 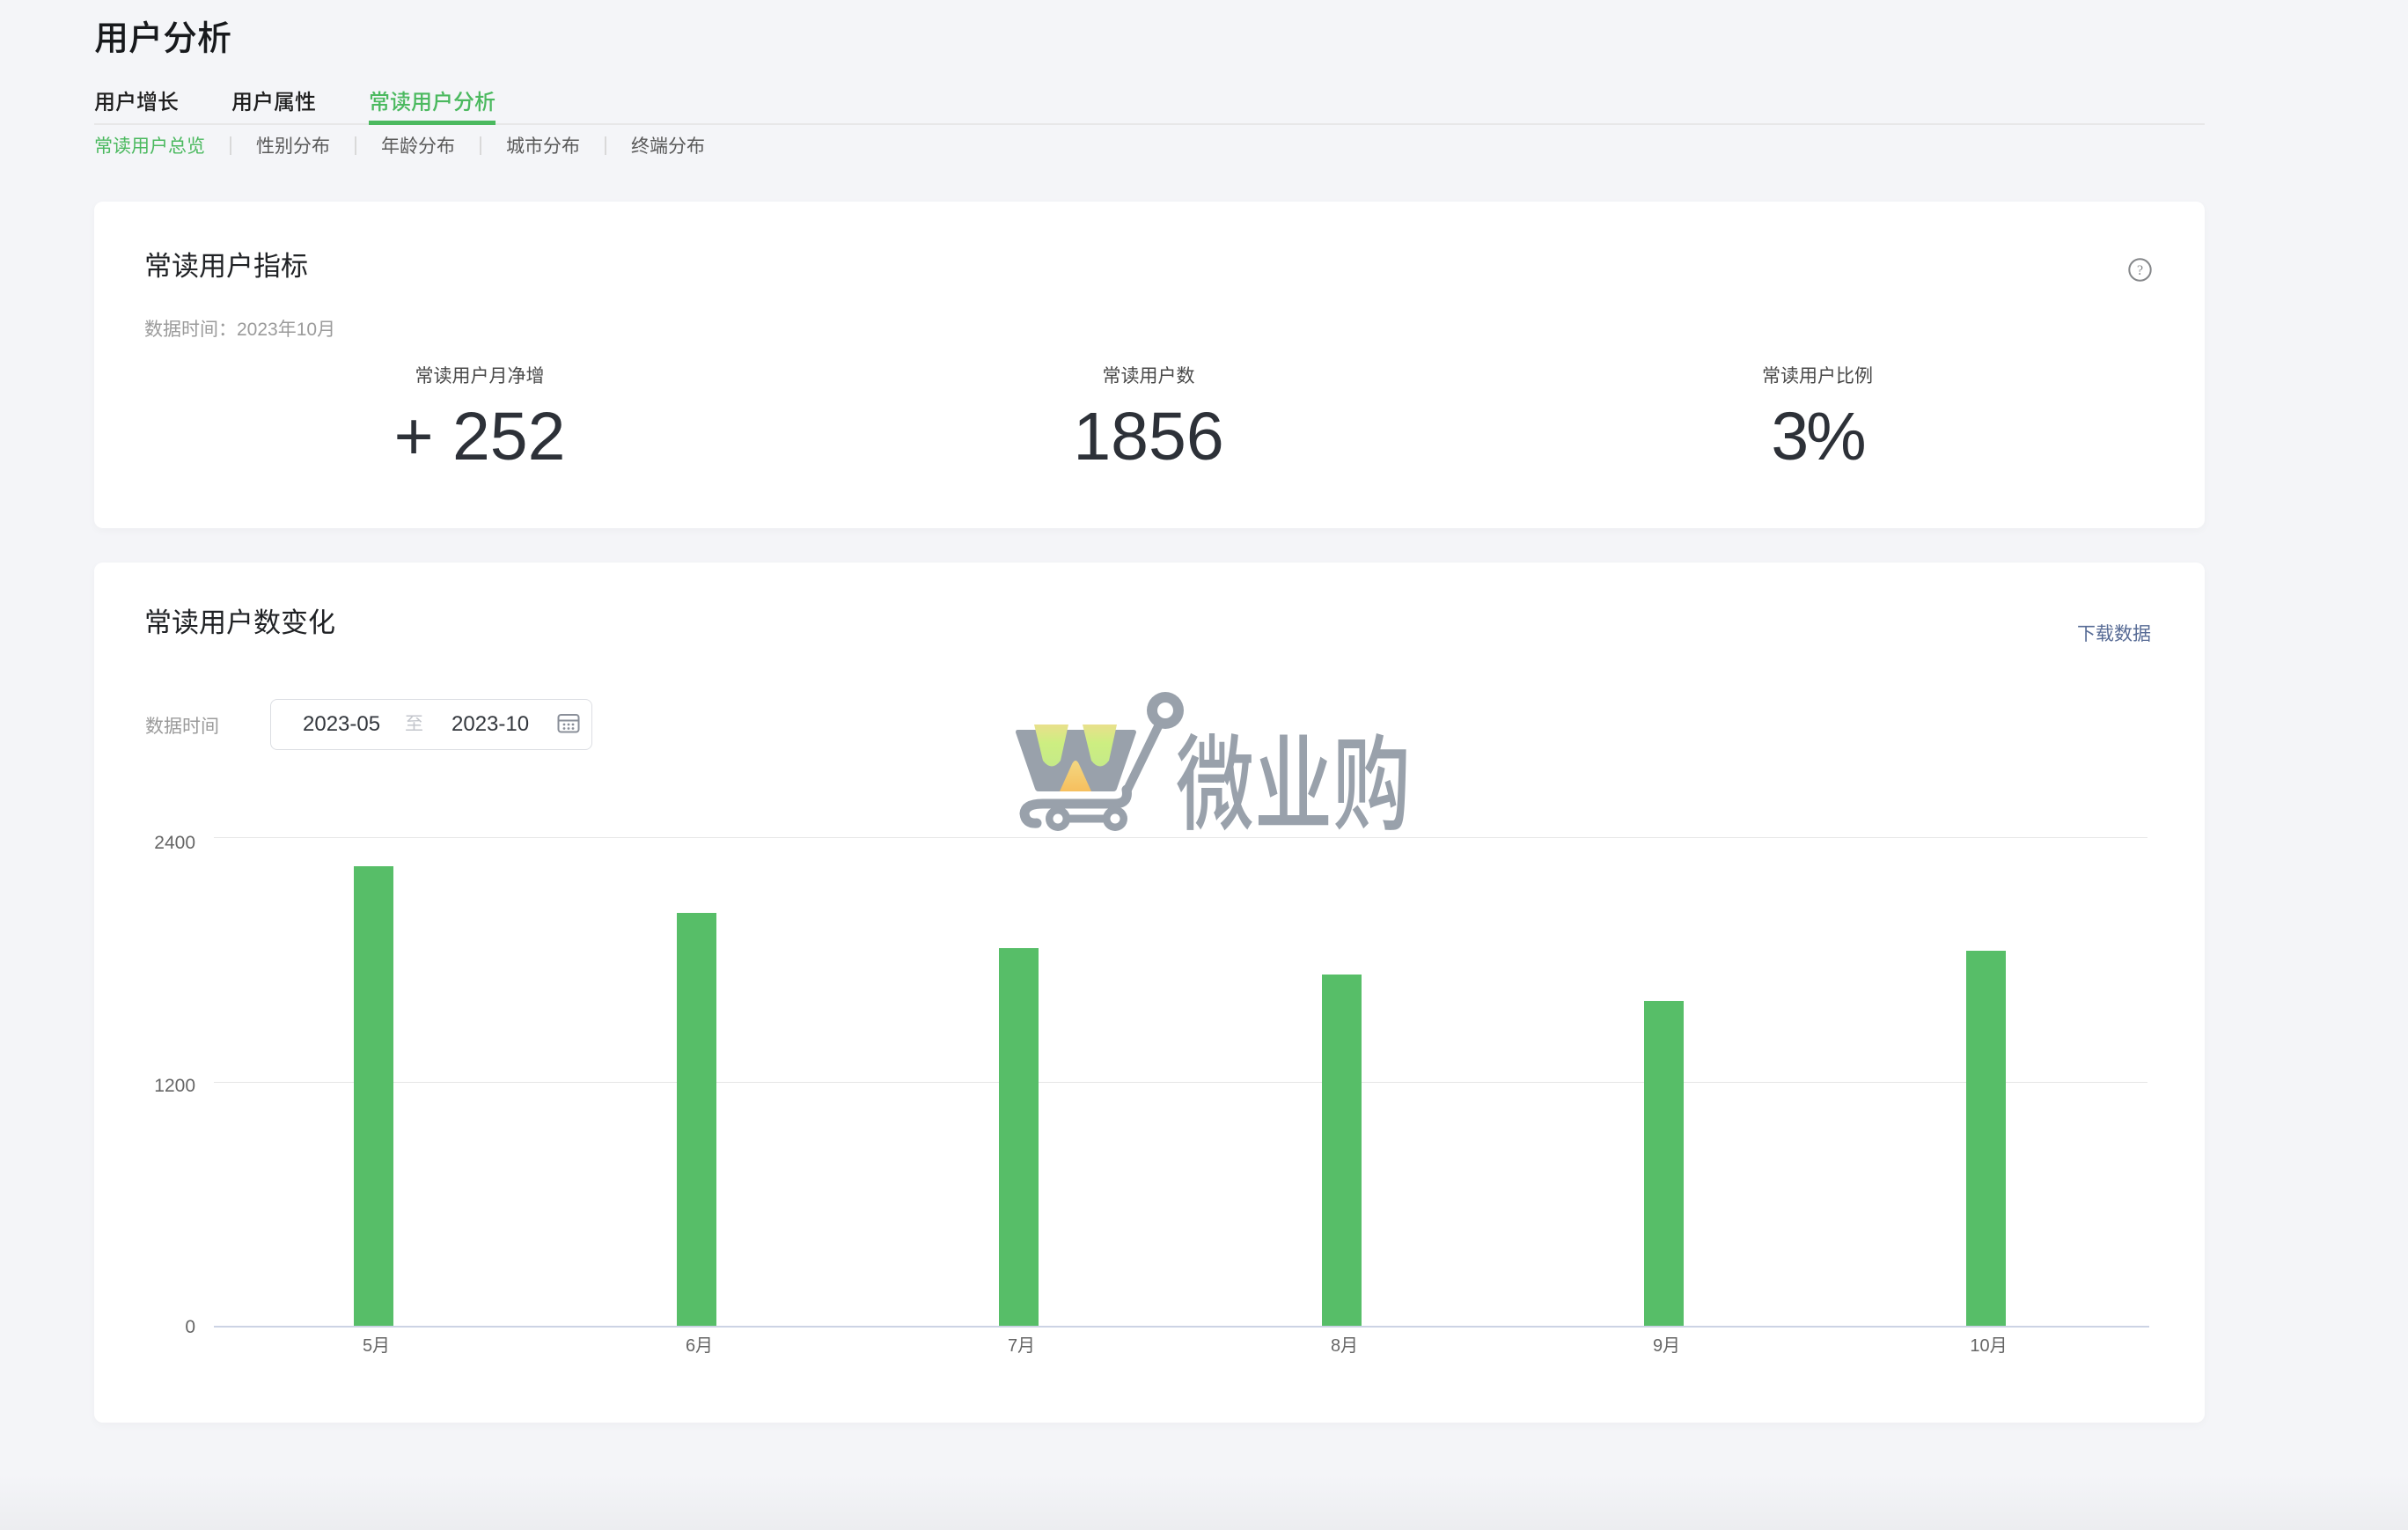 What do you see at coordinates (1293, 773) in the screenshot?
I see `svg-text: 微业购` at bounding box center [1293, 773].